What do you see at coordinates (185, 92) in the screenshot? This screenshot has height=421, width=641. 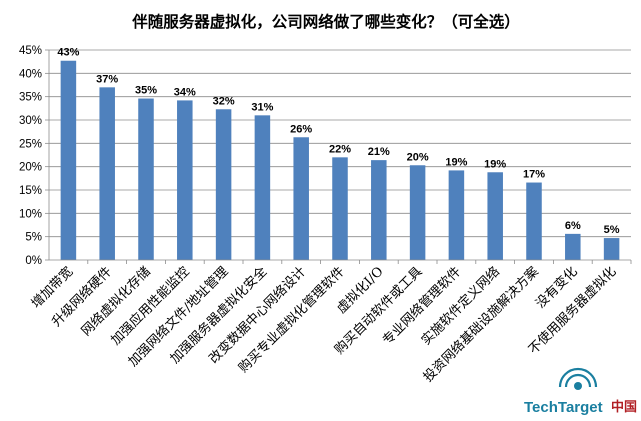 I see `bar-value-label: 34%` at bounding box center [185, 92].